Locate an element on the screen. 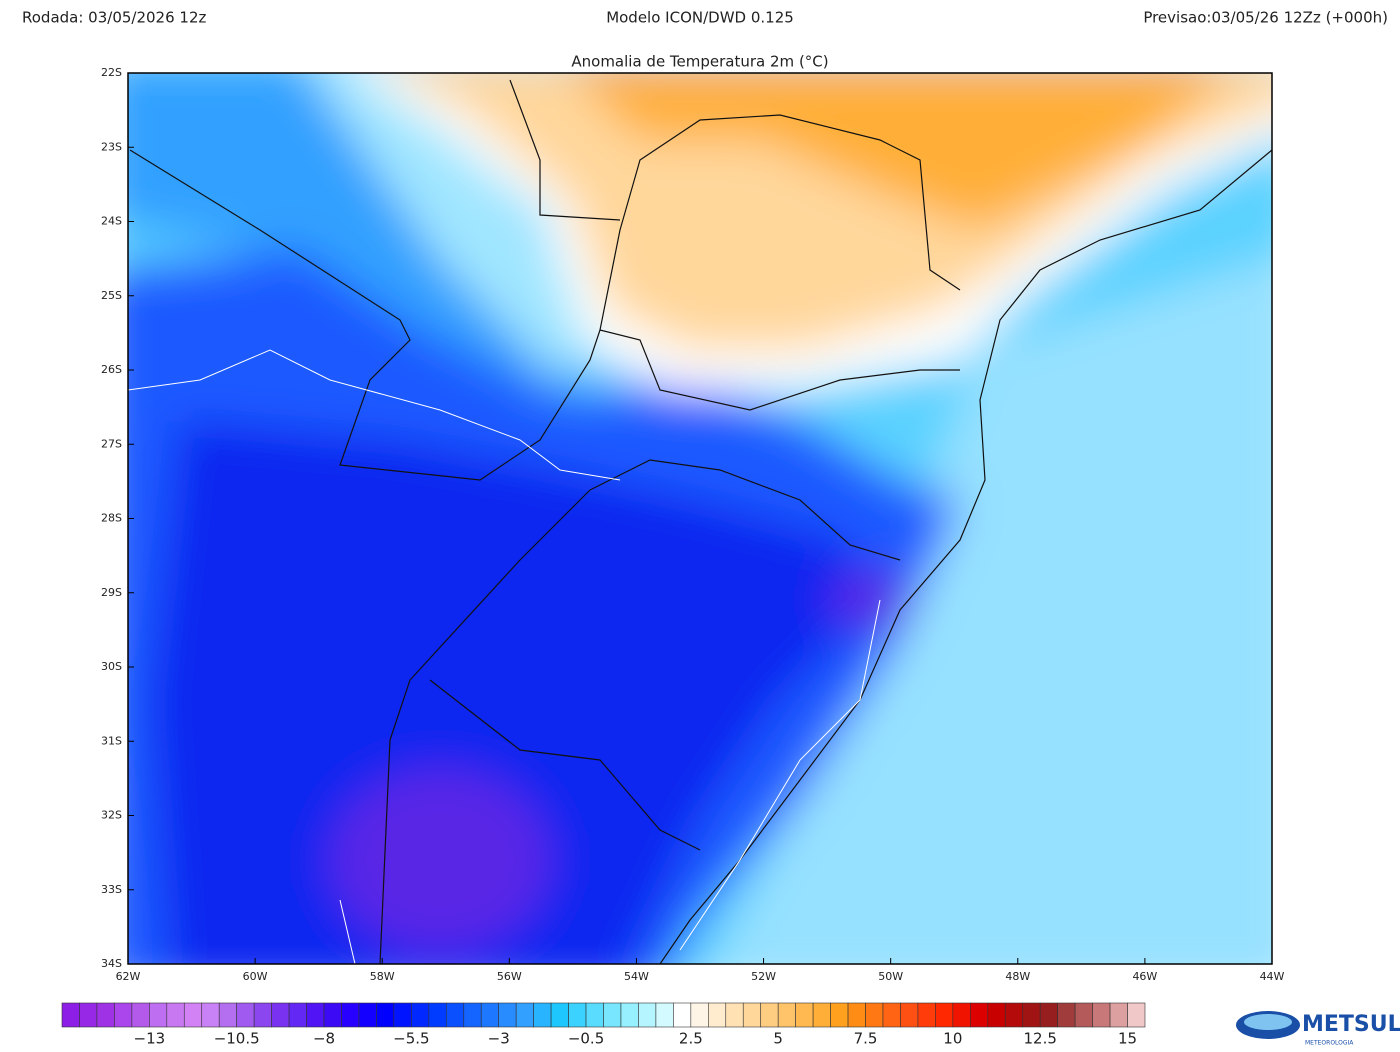  lat-tick-label: 29S is located at coordinates (111, 592).